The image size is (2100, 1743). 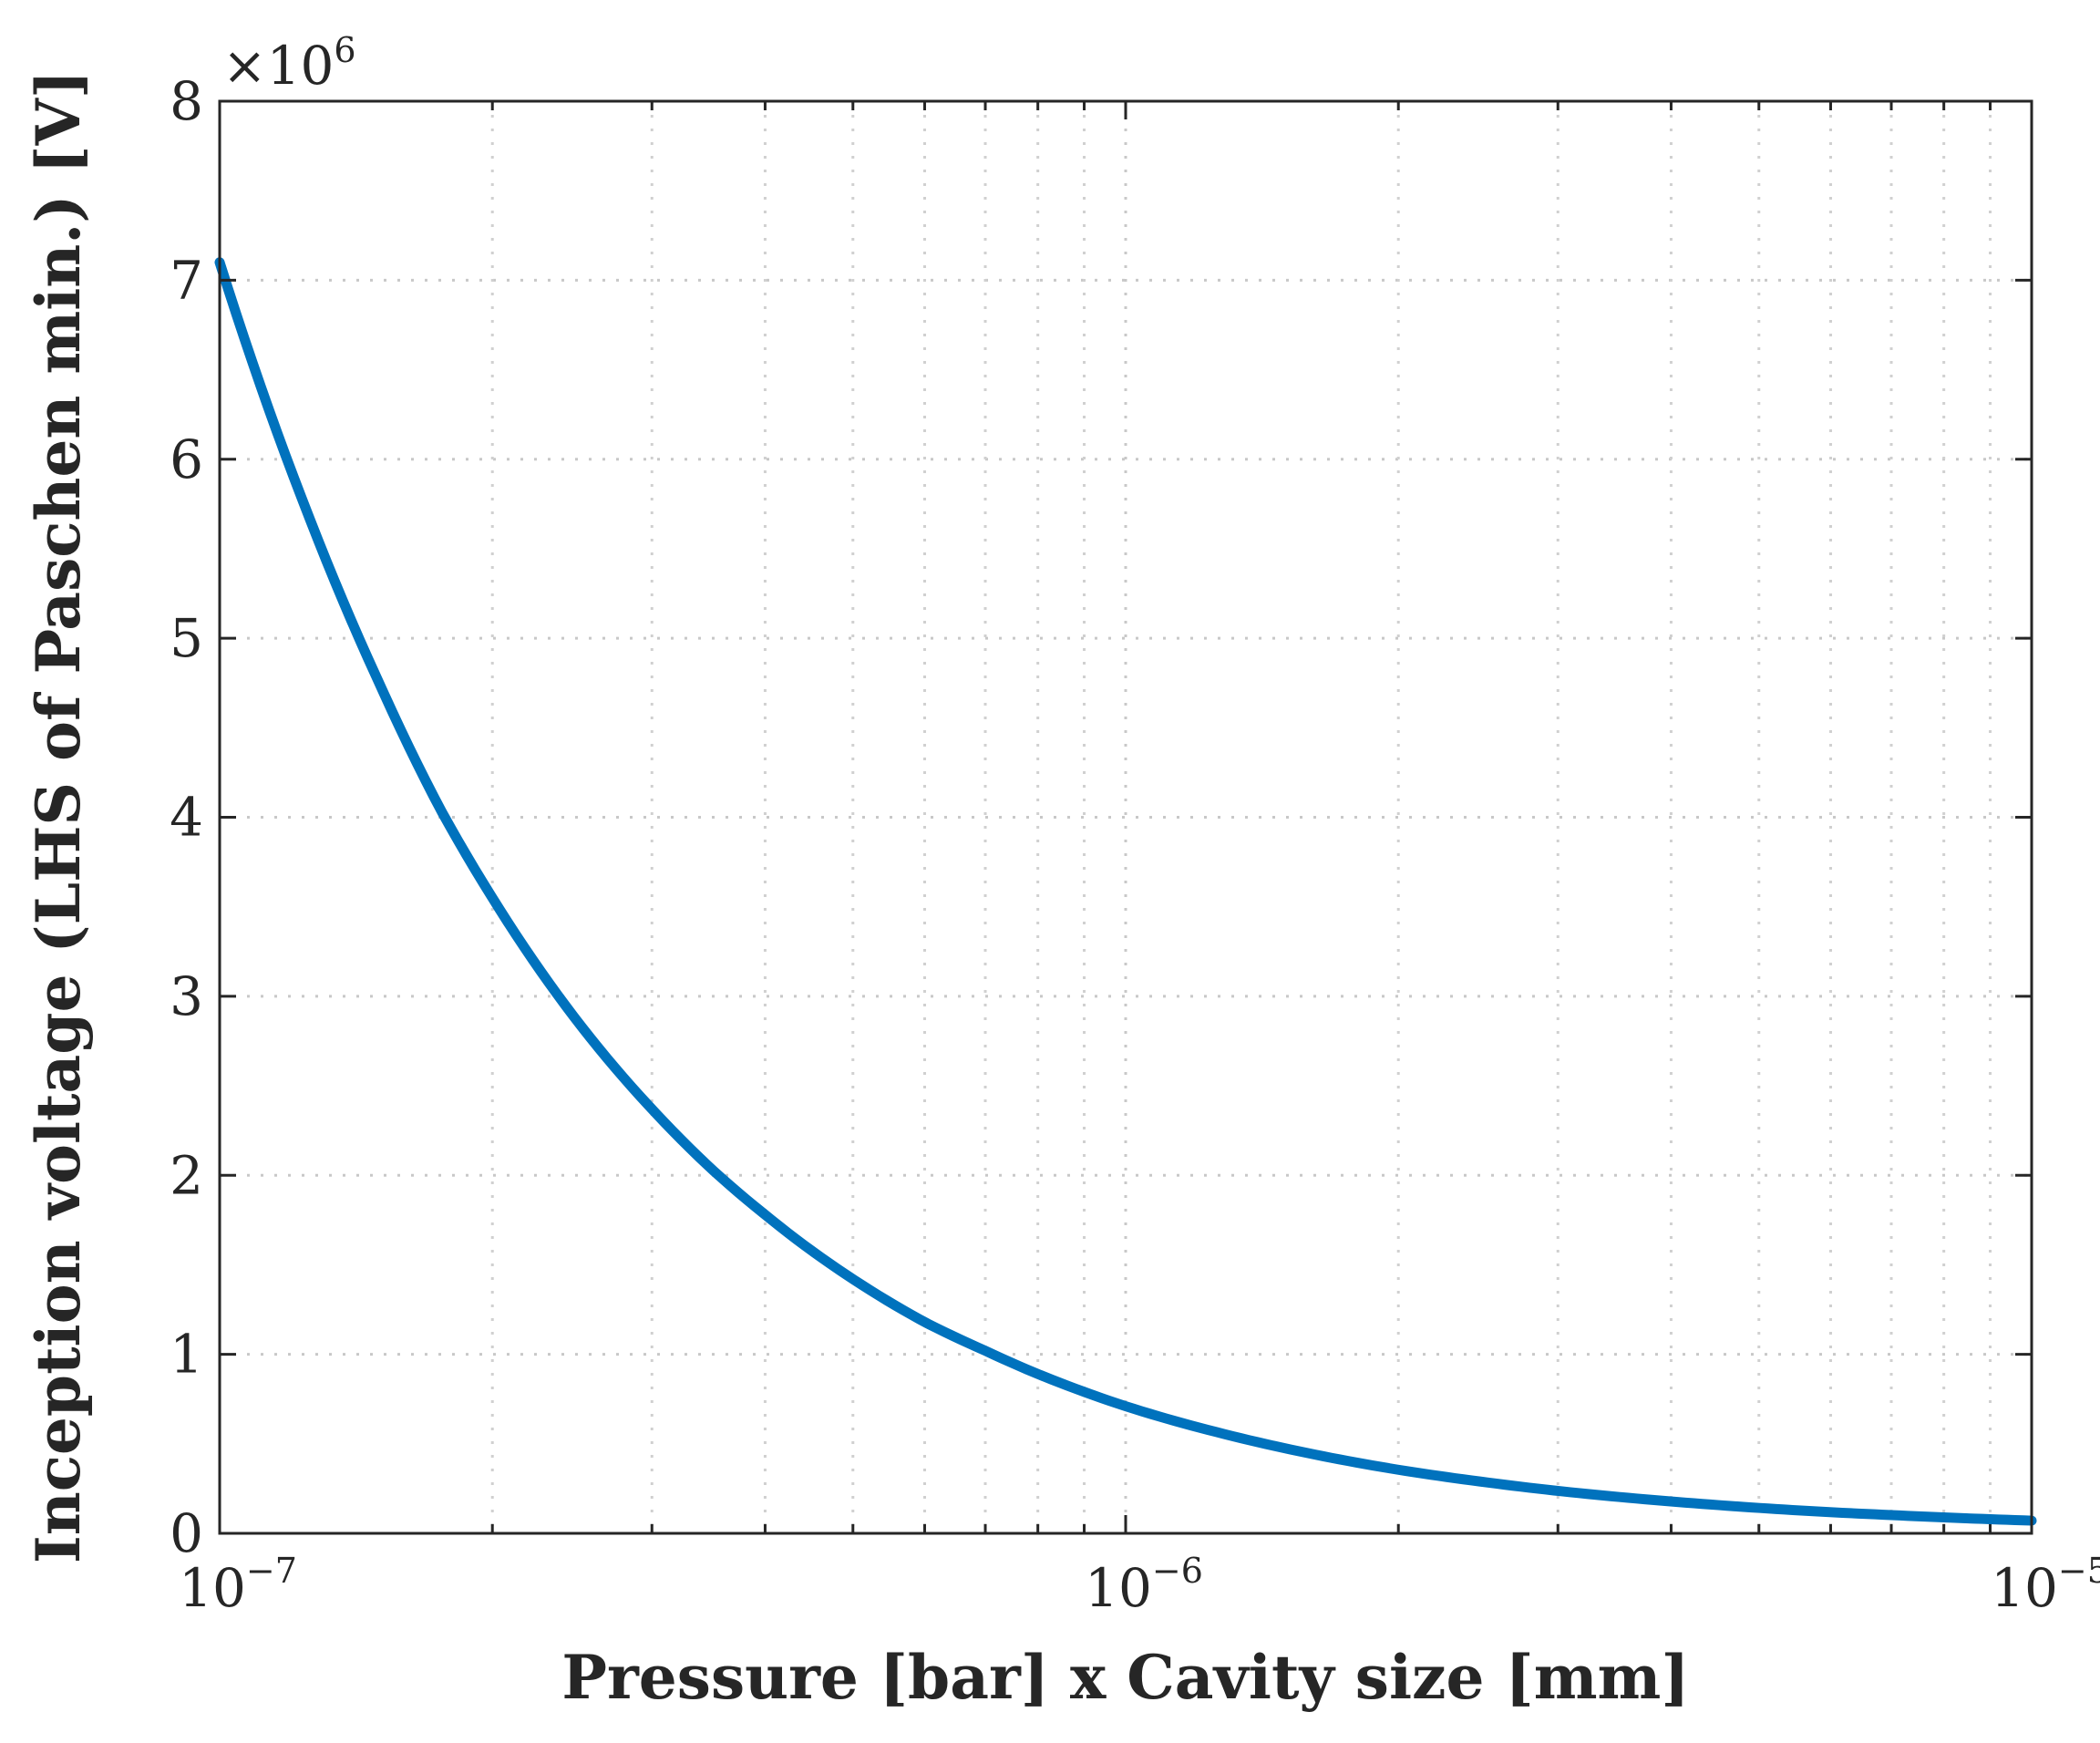 What do you see at coordinates (344, 50) in the screenshot?
I see `y-multiplier-exponent: 6` at bounding box center [344, 50].